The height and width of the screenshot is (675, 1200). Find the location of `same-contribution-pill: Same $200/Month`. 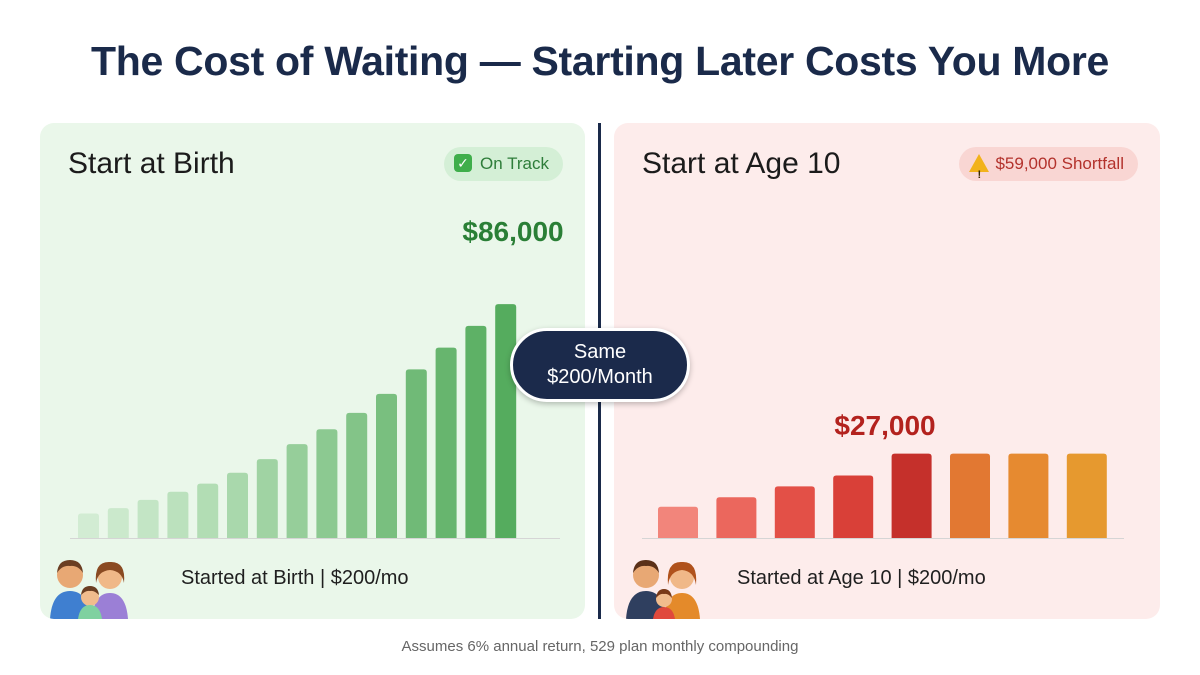

same-contribution-pill: Same $200/Month is located at coordinates (600, 365).